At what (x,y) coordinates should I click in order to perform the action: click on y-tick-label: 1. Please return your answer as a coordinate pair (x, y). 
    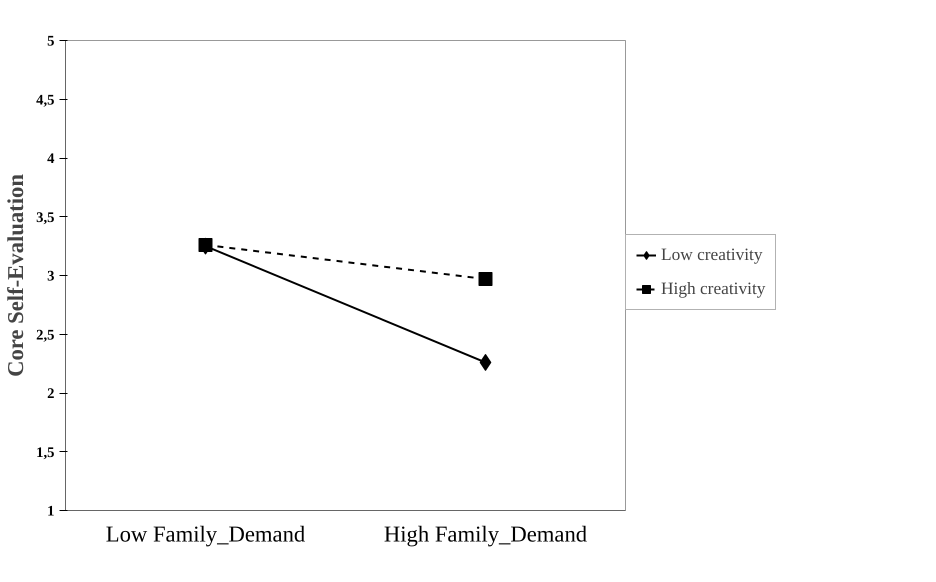
    Looking at the image, I should click on (50, 512).